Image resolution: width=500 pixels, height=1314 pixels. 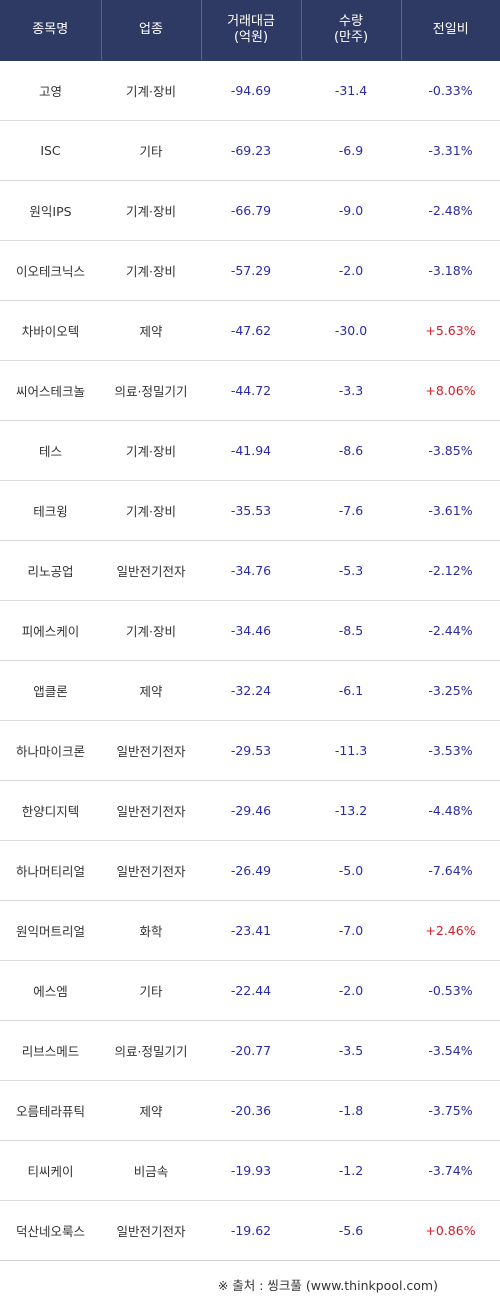 I want to click on cell-change: +2.46%, so click(x=450, y=930).